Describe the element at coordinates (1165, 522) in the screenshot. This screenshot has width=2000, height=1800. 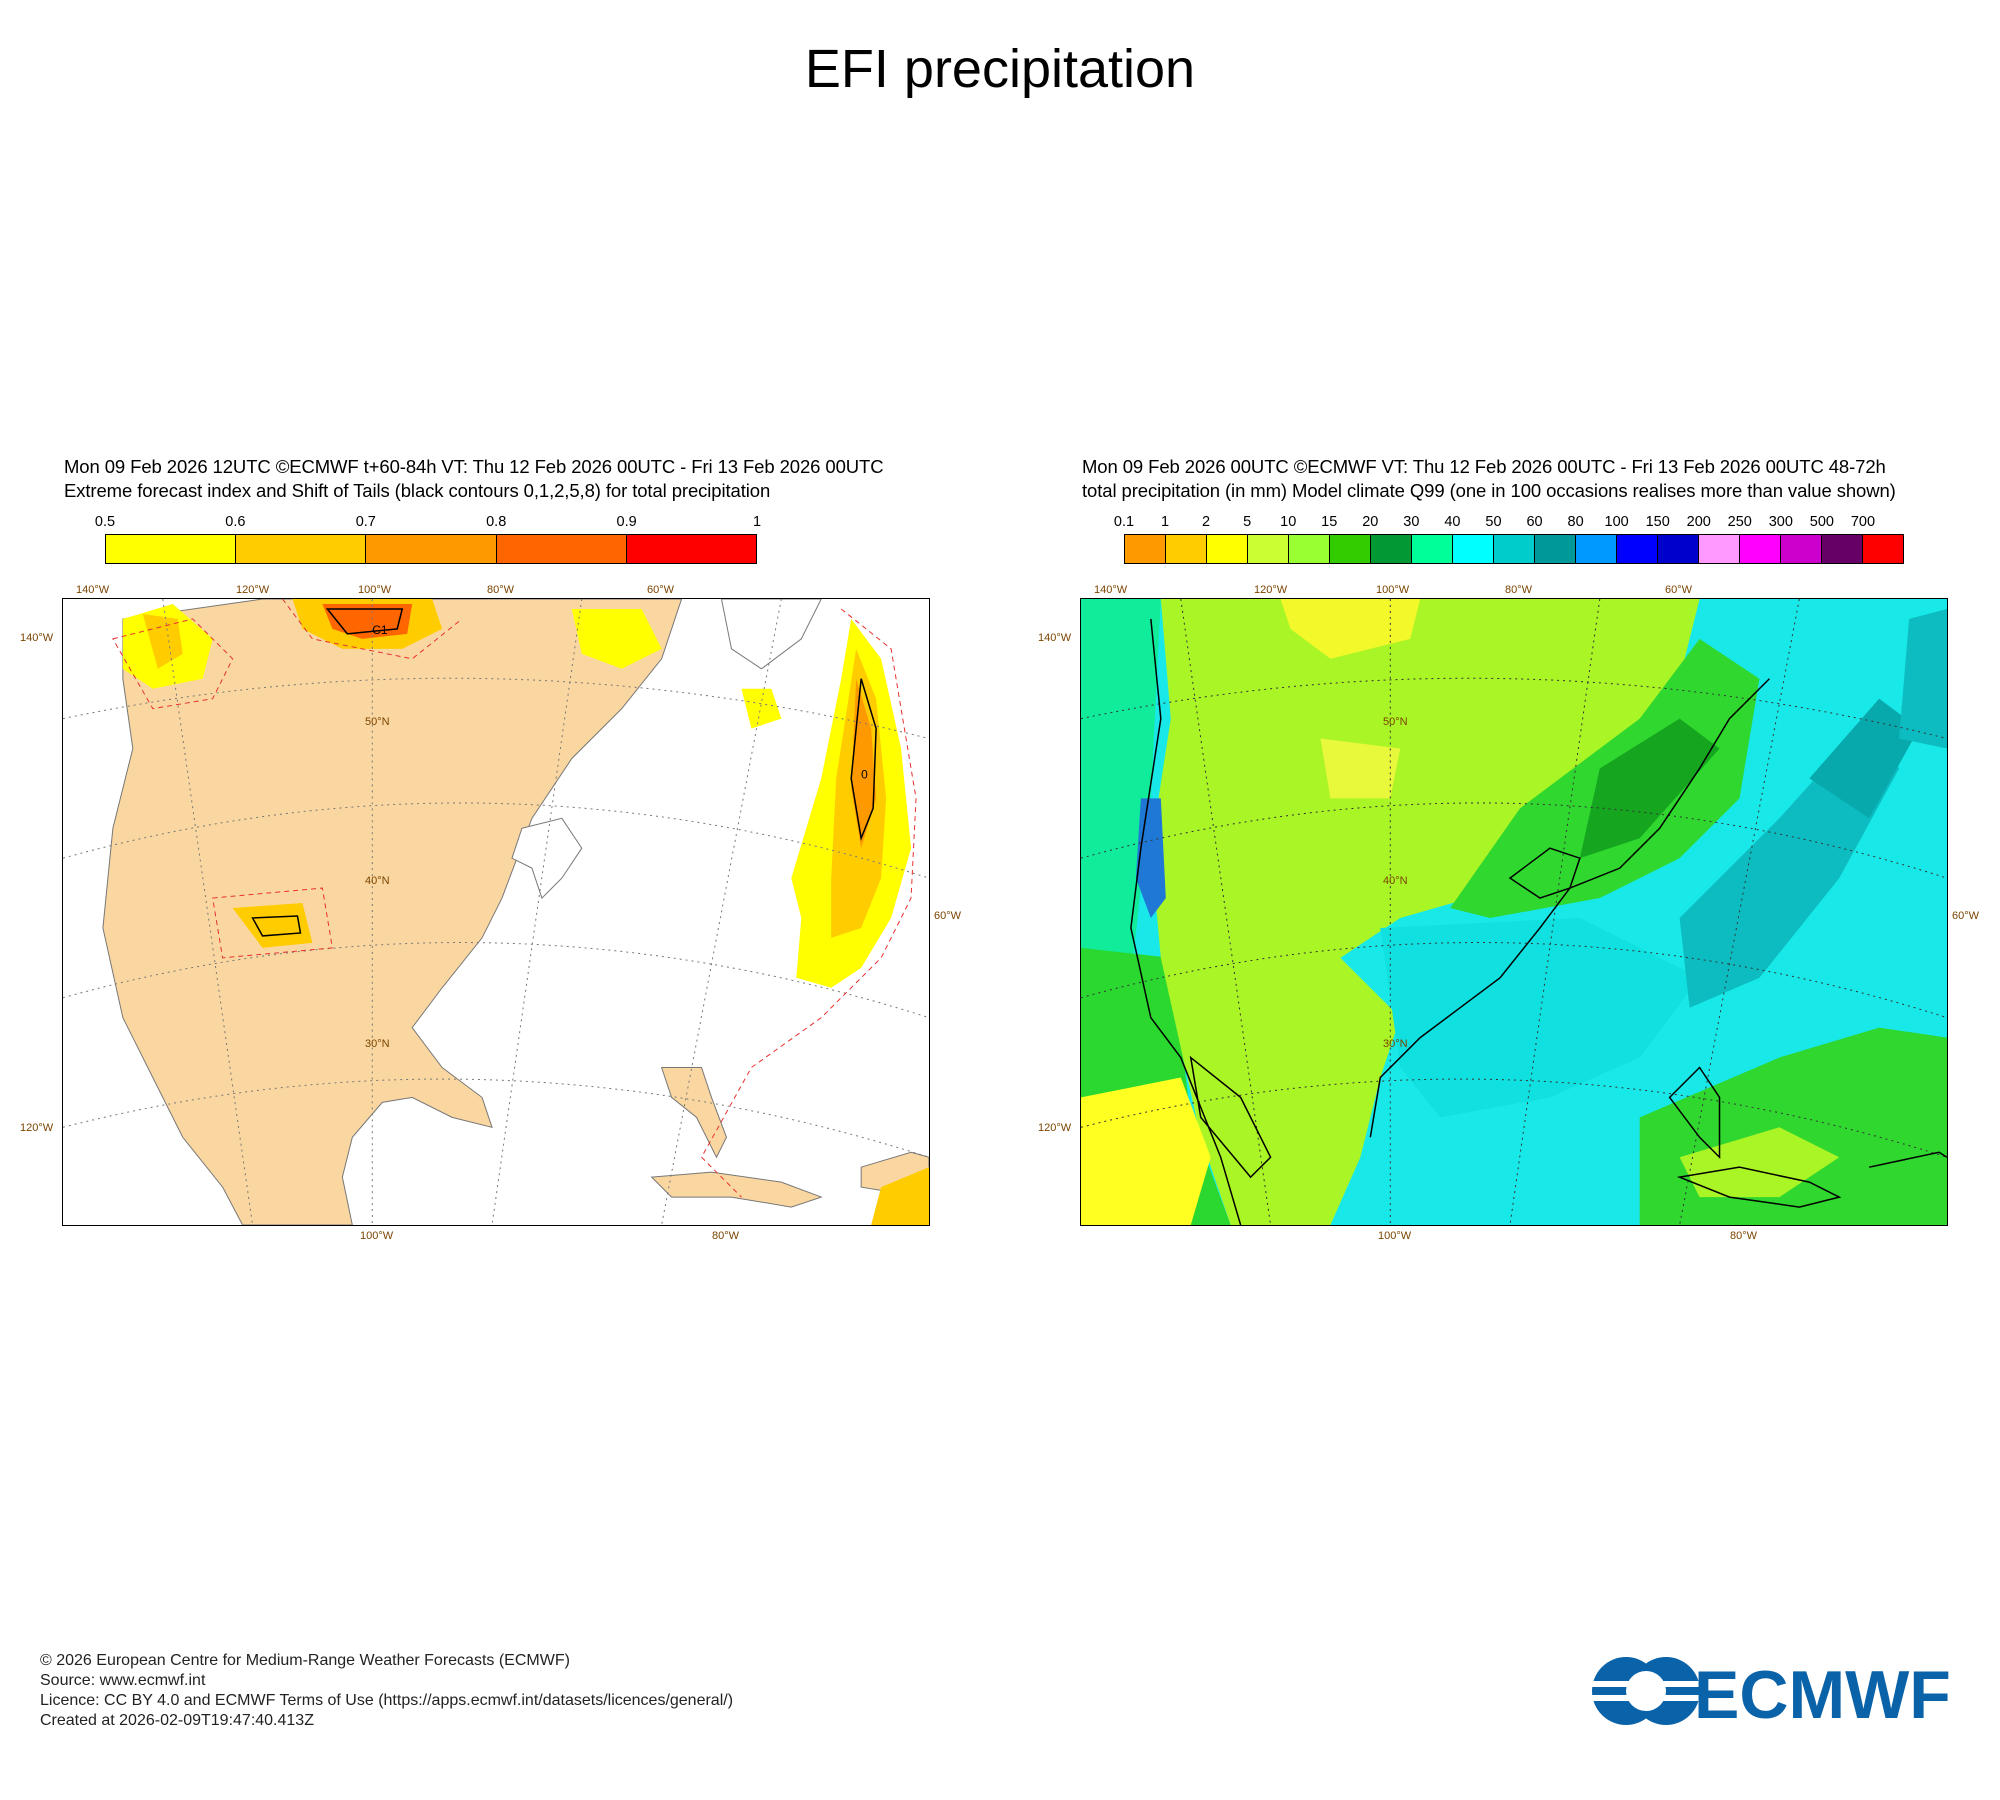
I see `climate-colorbar-tick-label: 1` at that location.